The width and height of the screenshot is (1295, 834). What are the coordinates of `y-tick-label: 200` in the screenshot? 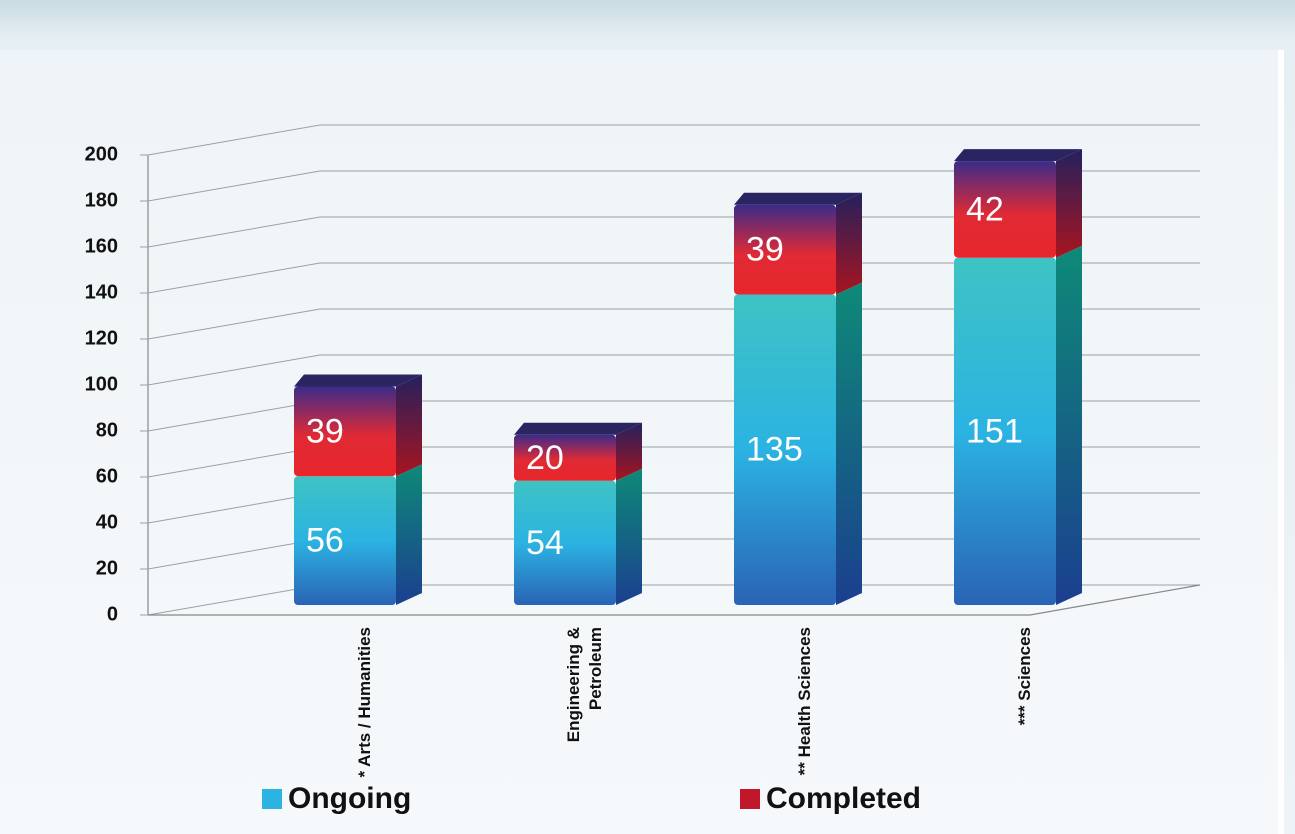 It's located at (101, 154).